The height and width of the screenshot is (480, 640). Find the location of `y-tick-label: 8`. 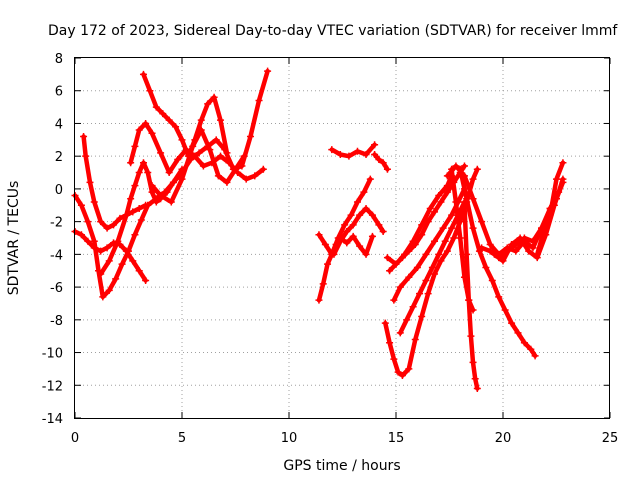

y-tick-label: 8 is located at coordinates (59, 59).